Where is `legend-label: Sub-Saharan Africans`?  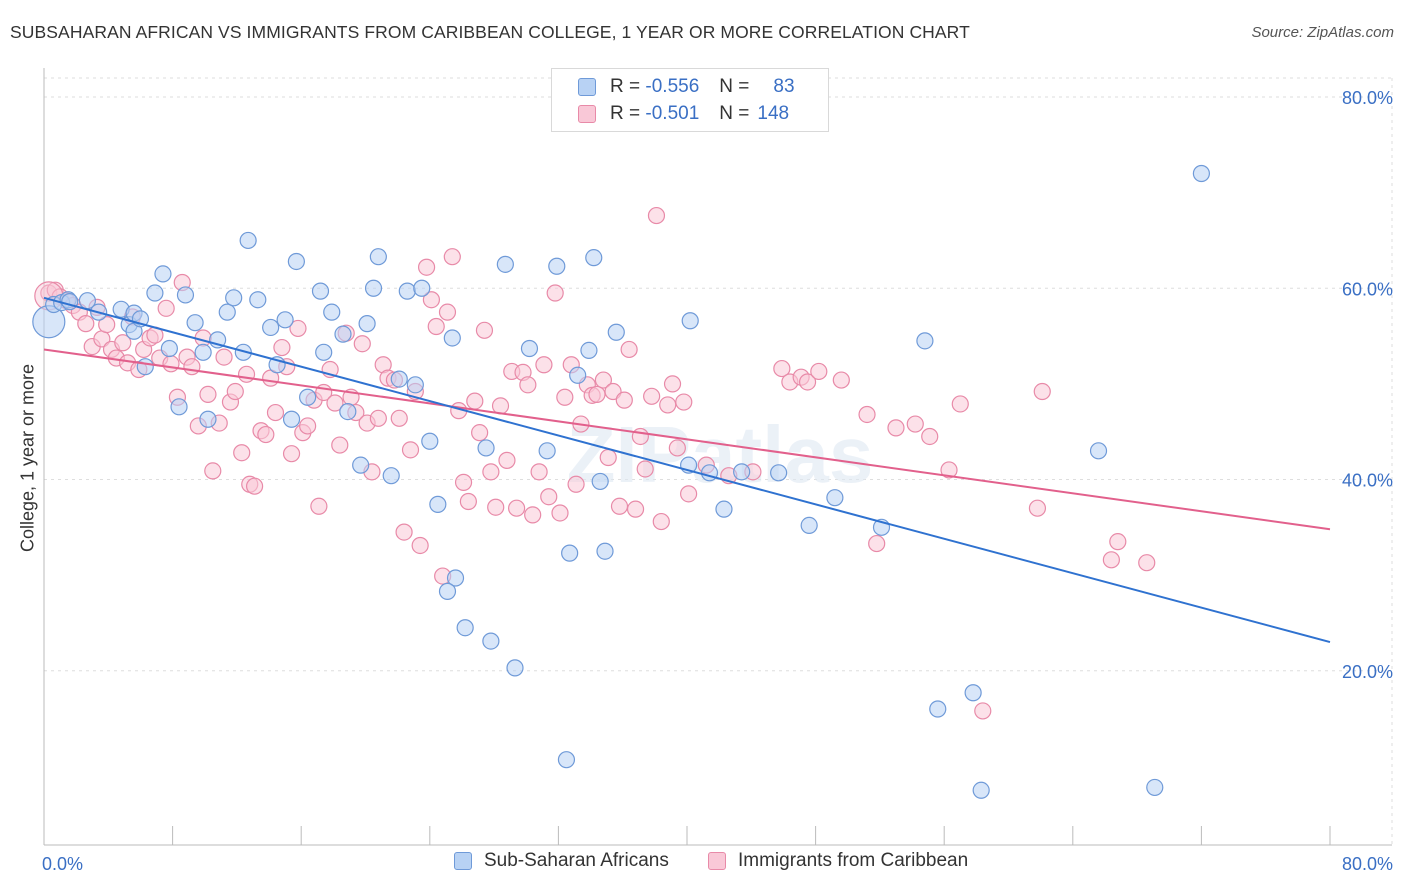 legend-label: Sub-Saharan Africans is located at coordinates (576, 860).